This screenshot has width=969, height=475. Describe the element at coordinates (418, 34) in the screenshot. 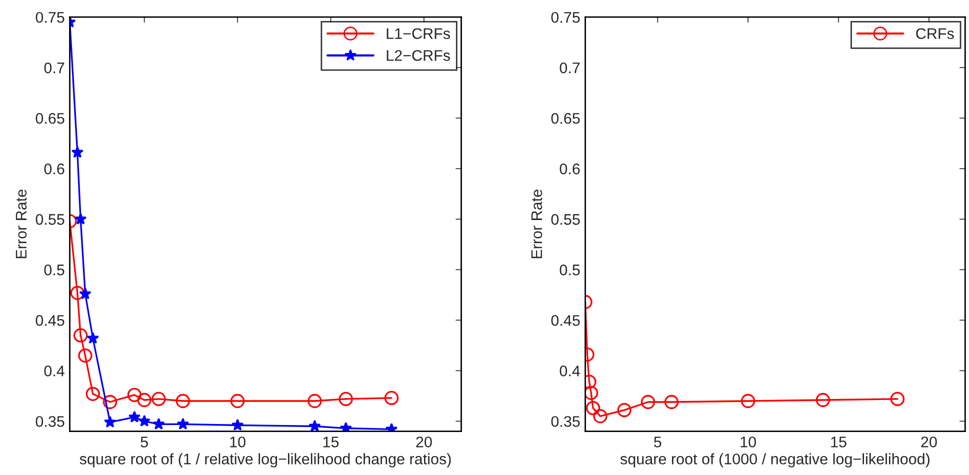

I see `legend-label: L1−CRFs` at that location.